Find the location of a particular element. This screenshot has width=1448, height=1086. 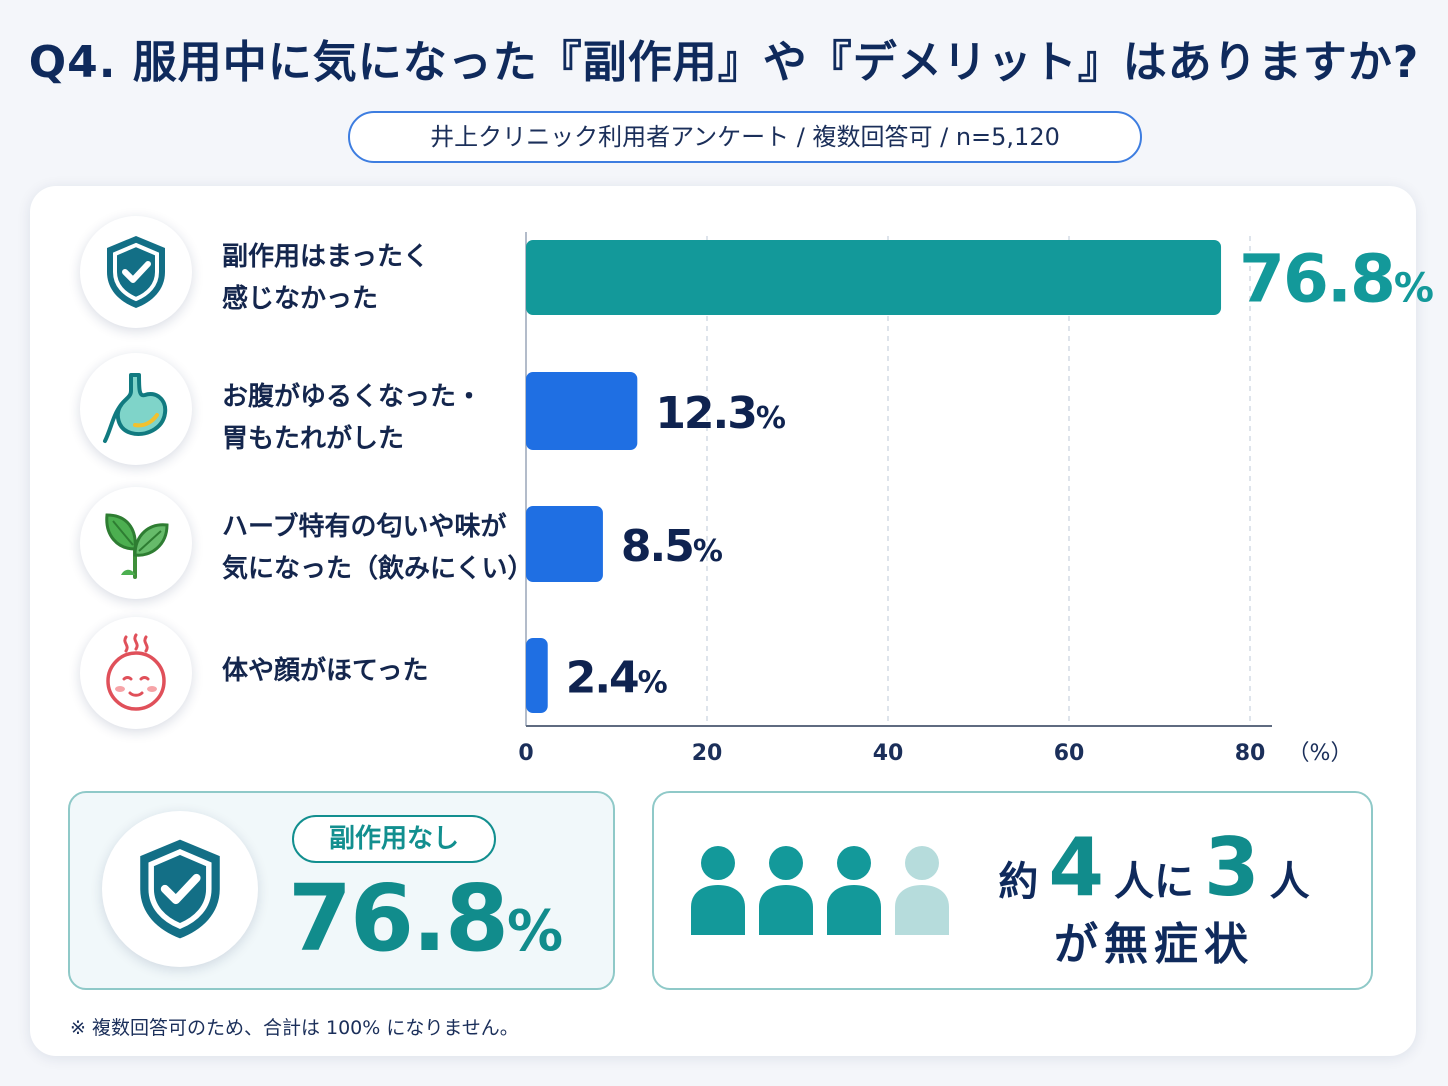

category-label: お腹がゆるくなった・ 胃もたれがした is located at coordinates (372, 418).